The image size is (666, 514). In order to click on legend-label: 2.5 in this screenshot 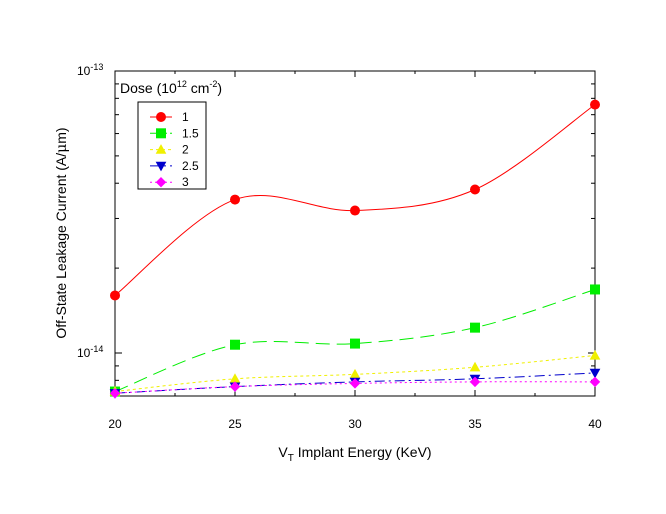, I will do `click(190, 166)`.